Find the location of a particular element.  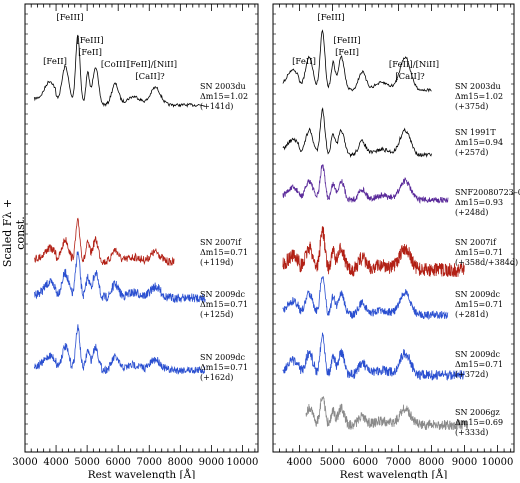

series-epoch-label: (+333d) is located at coordinates (471, 432).